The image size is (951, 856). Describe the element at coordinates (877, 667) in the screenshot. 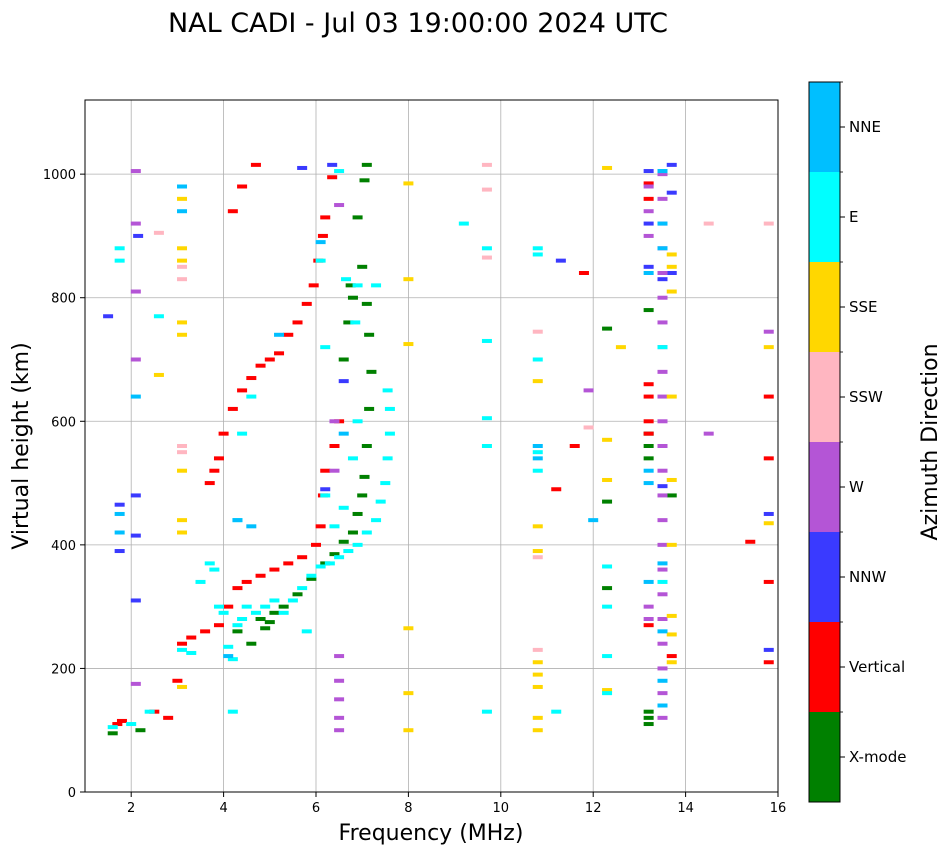

I see `colorbar-label-vertical: Vertical` at that location.